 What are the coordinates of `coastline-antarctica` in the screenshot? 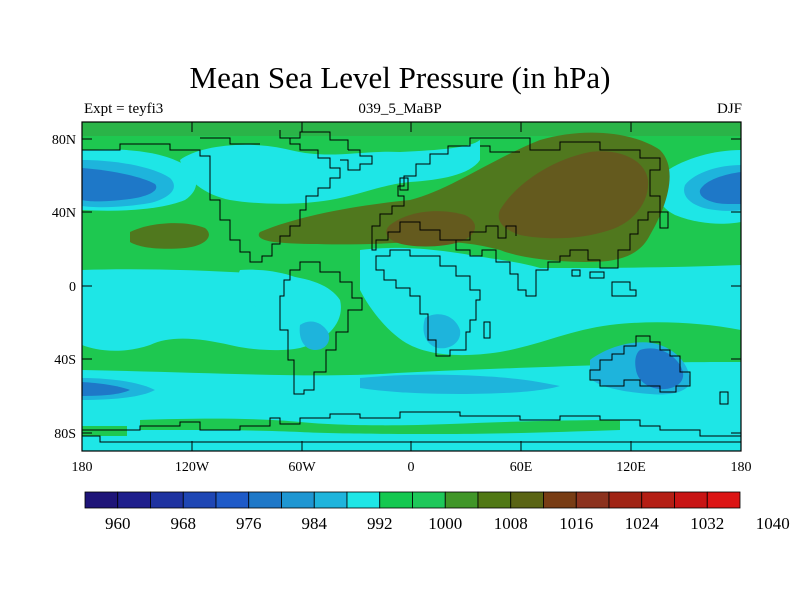 It's located at (411, 424).